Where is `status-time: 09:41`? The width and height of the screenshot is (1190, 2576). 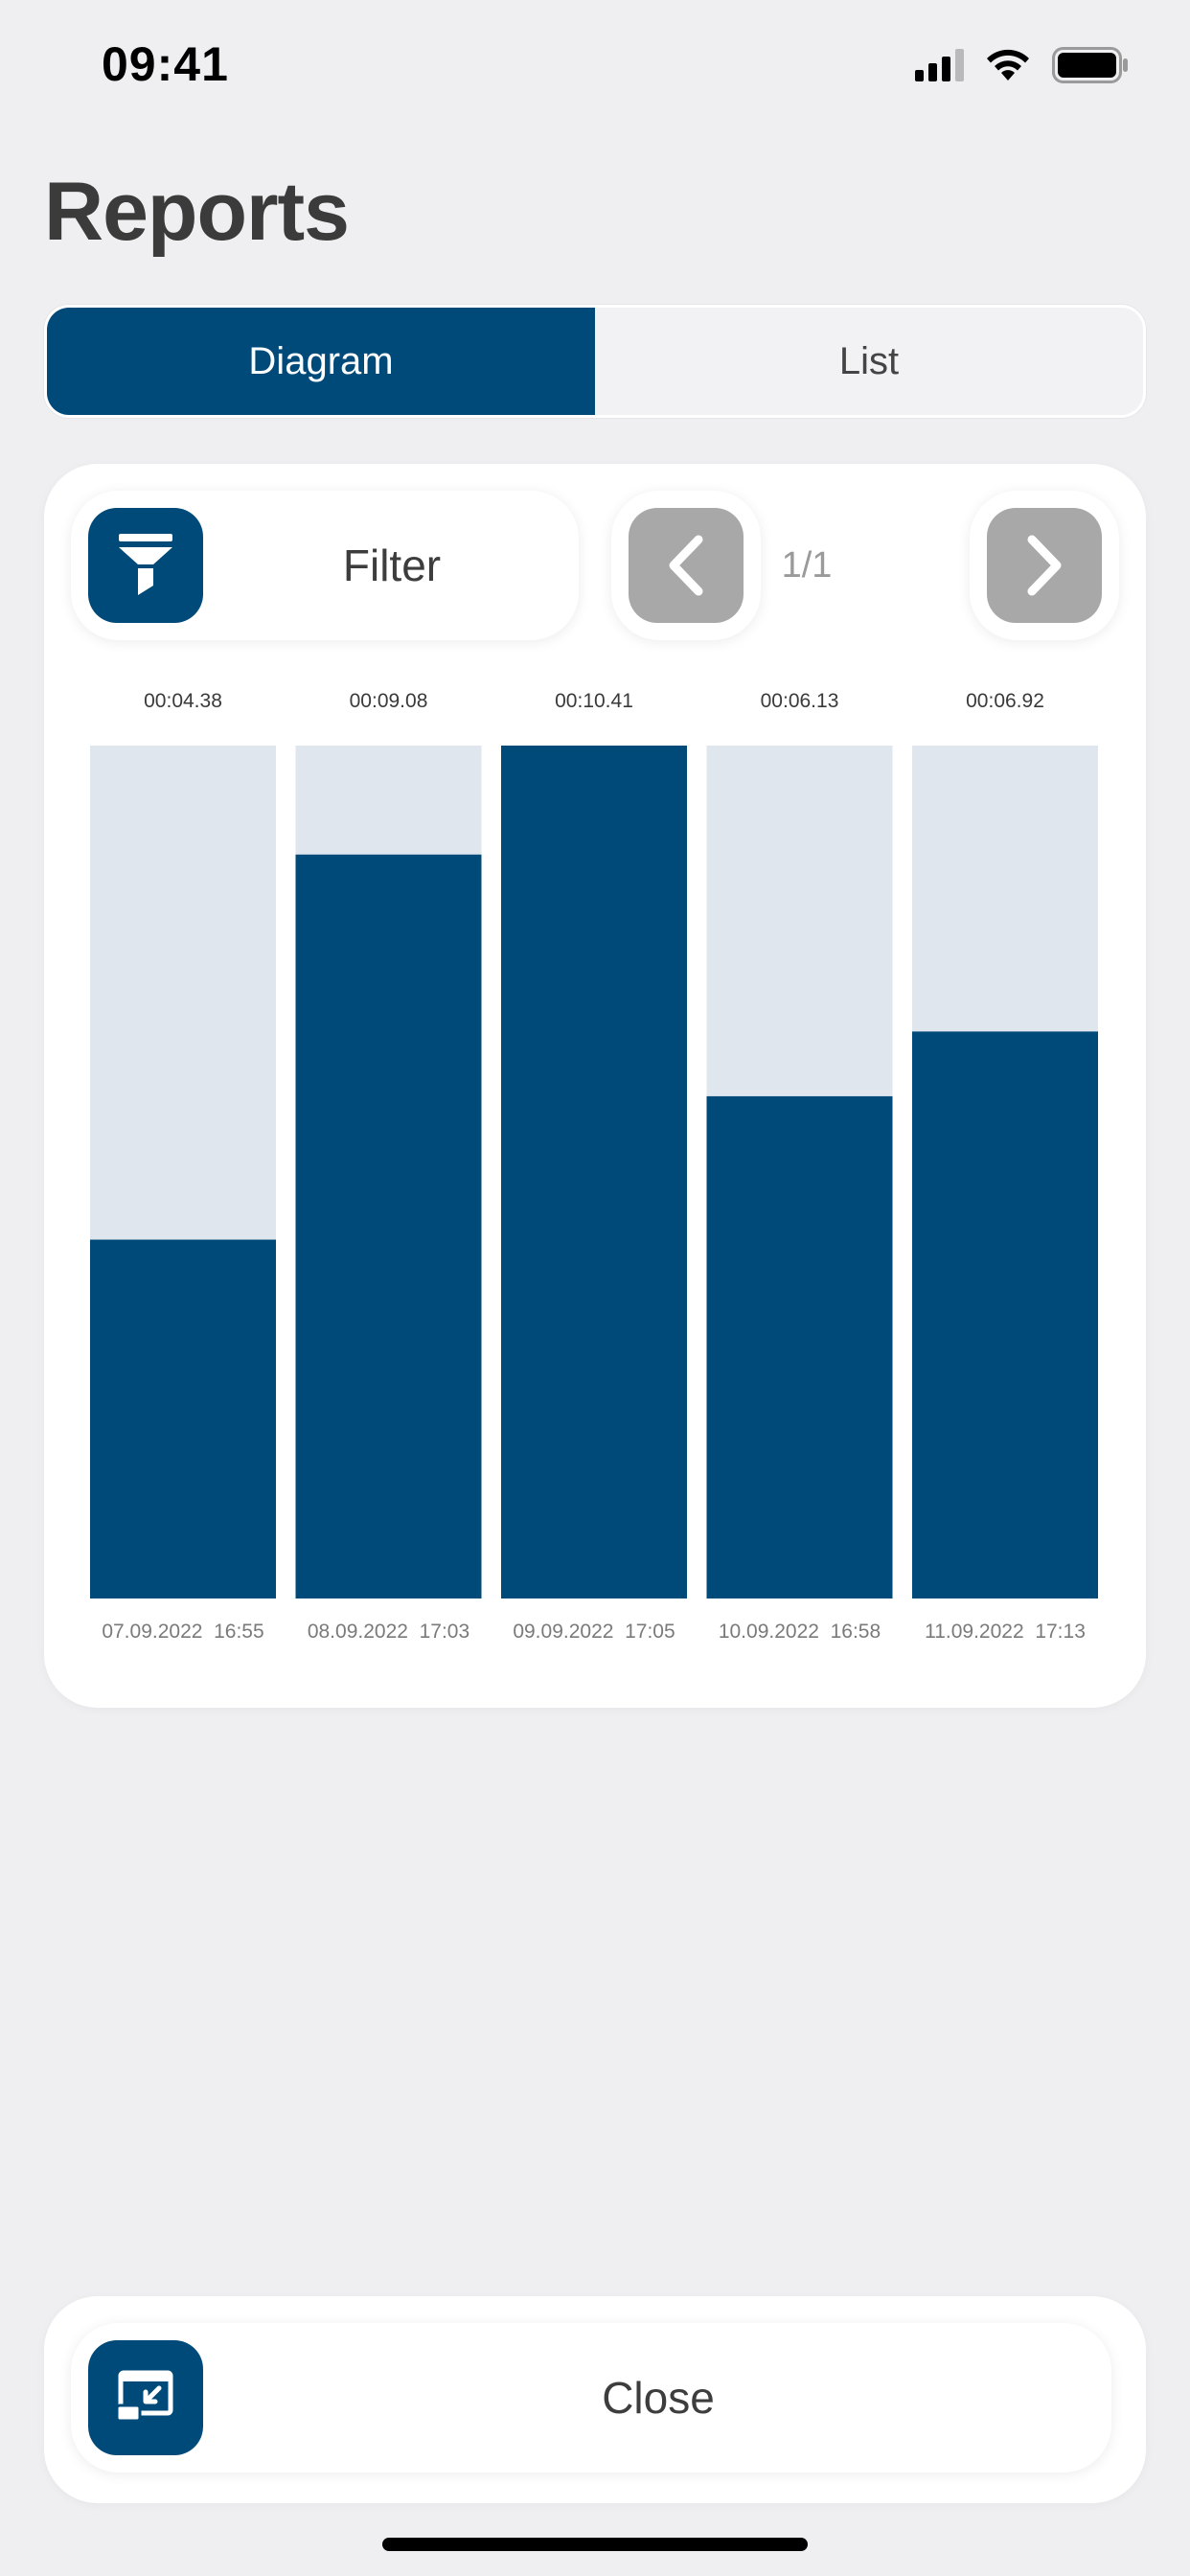 status-time: 09:41 is located at coordinates (166, 64).